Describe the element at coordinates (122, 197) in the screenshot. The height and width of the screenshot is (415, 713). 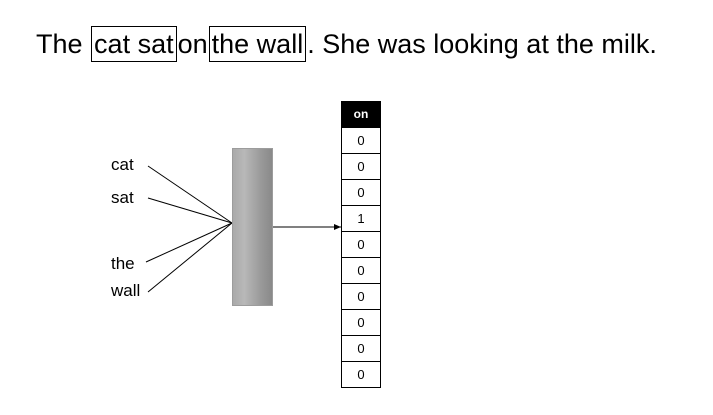
I see `input-word-sat: sat` at that location.